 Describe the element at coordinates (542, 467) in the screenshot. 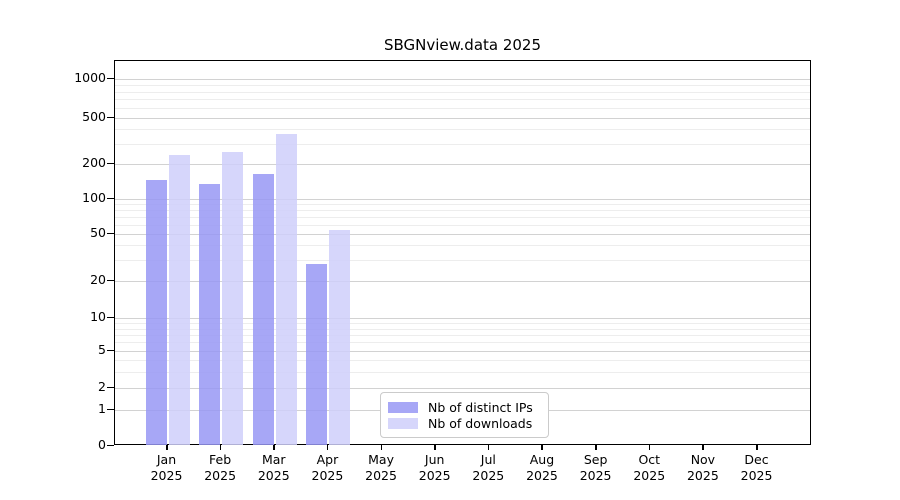

I see `x-tick-label-aug: Aug 2025` at that location.